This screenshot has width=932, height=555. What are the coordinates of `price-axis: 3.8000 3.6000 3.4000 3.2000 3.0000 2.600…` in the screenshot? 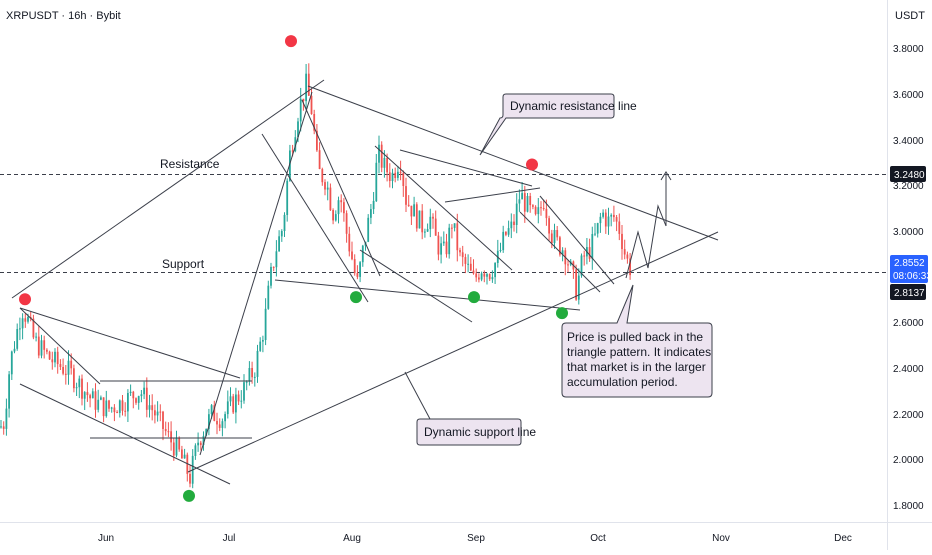 It's located at (908, 278).